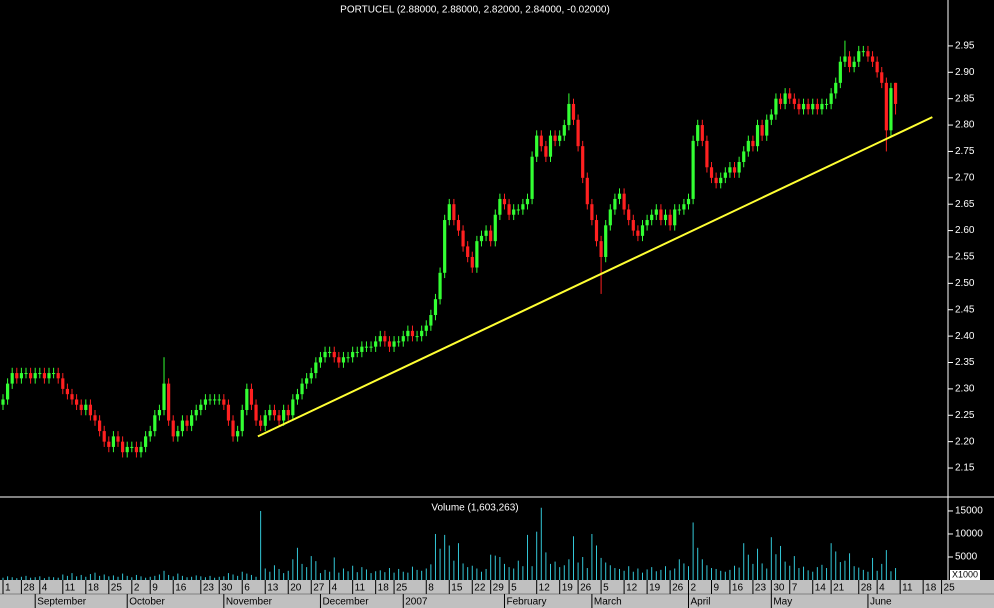 Image resolution: width=994 pixels, height=608 pixels. I want to click on x-tick-label: 7, so click(795, 588).